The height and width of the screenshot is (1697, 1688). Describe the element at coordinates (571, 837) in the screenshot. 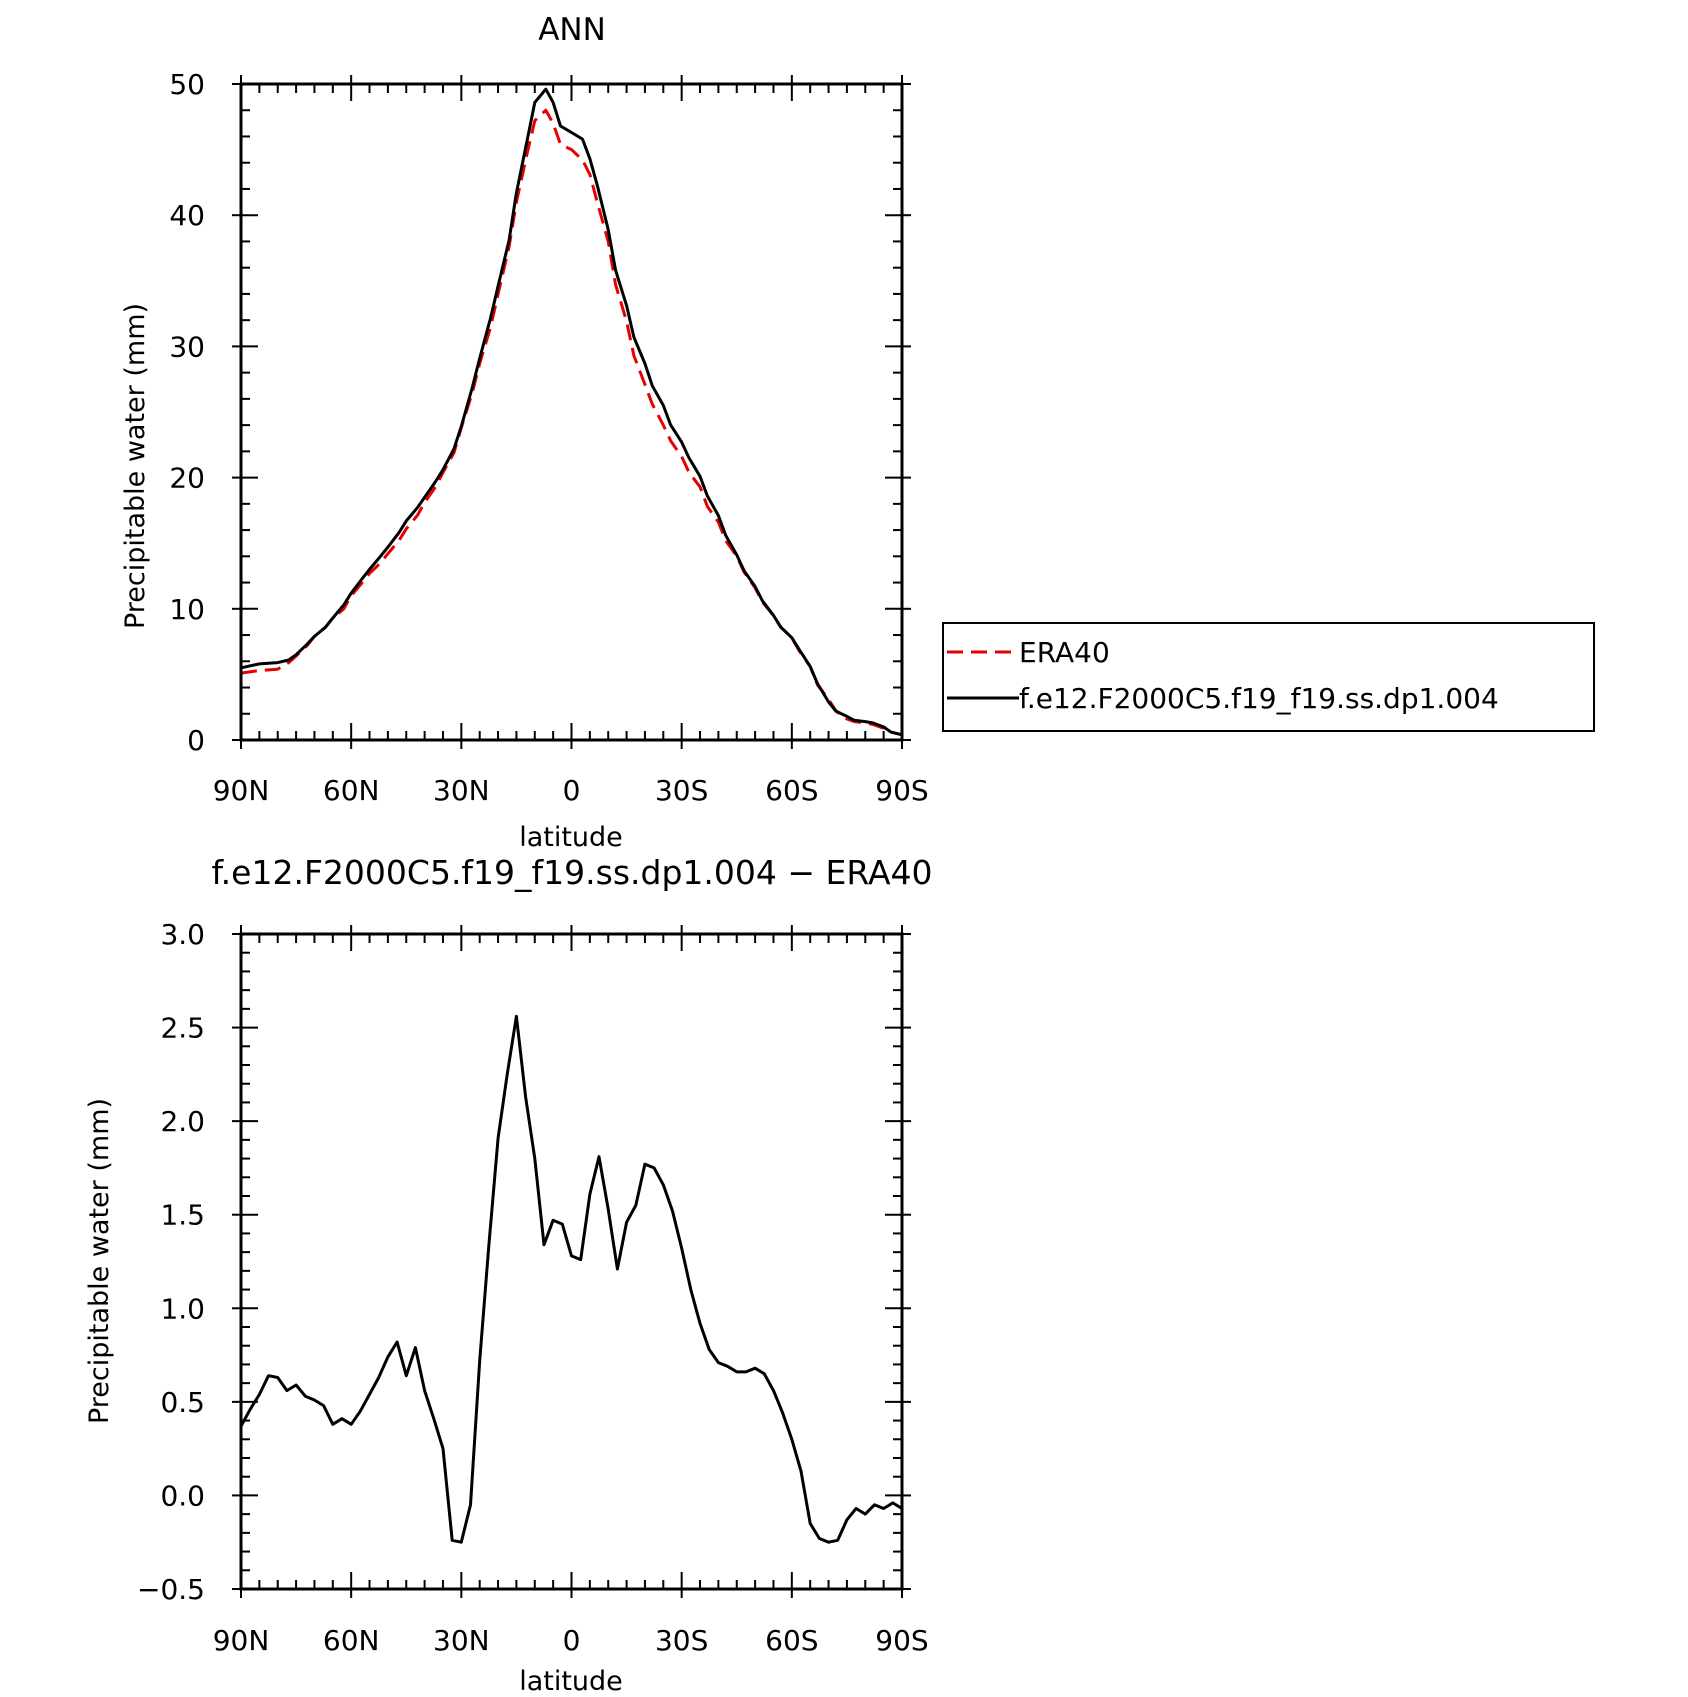

I see `top-x-axis-label: latitude` at that location.